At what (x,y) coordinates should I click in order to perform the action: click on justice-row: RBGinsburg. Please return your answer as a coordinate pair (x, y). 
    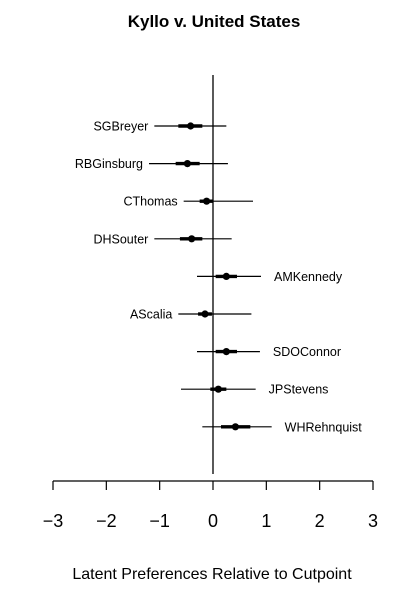
    Looking at the image, I should click on (151, 164).